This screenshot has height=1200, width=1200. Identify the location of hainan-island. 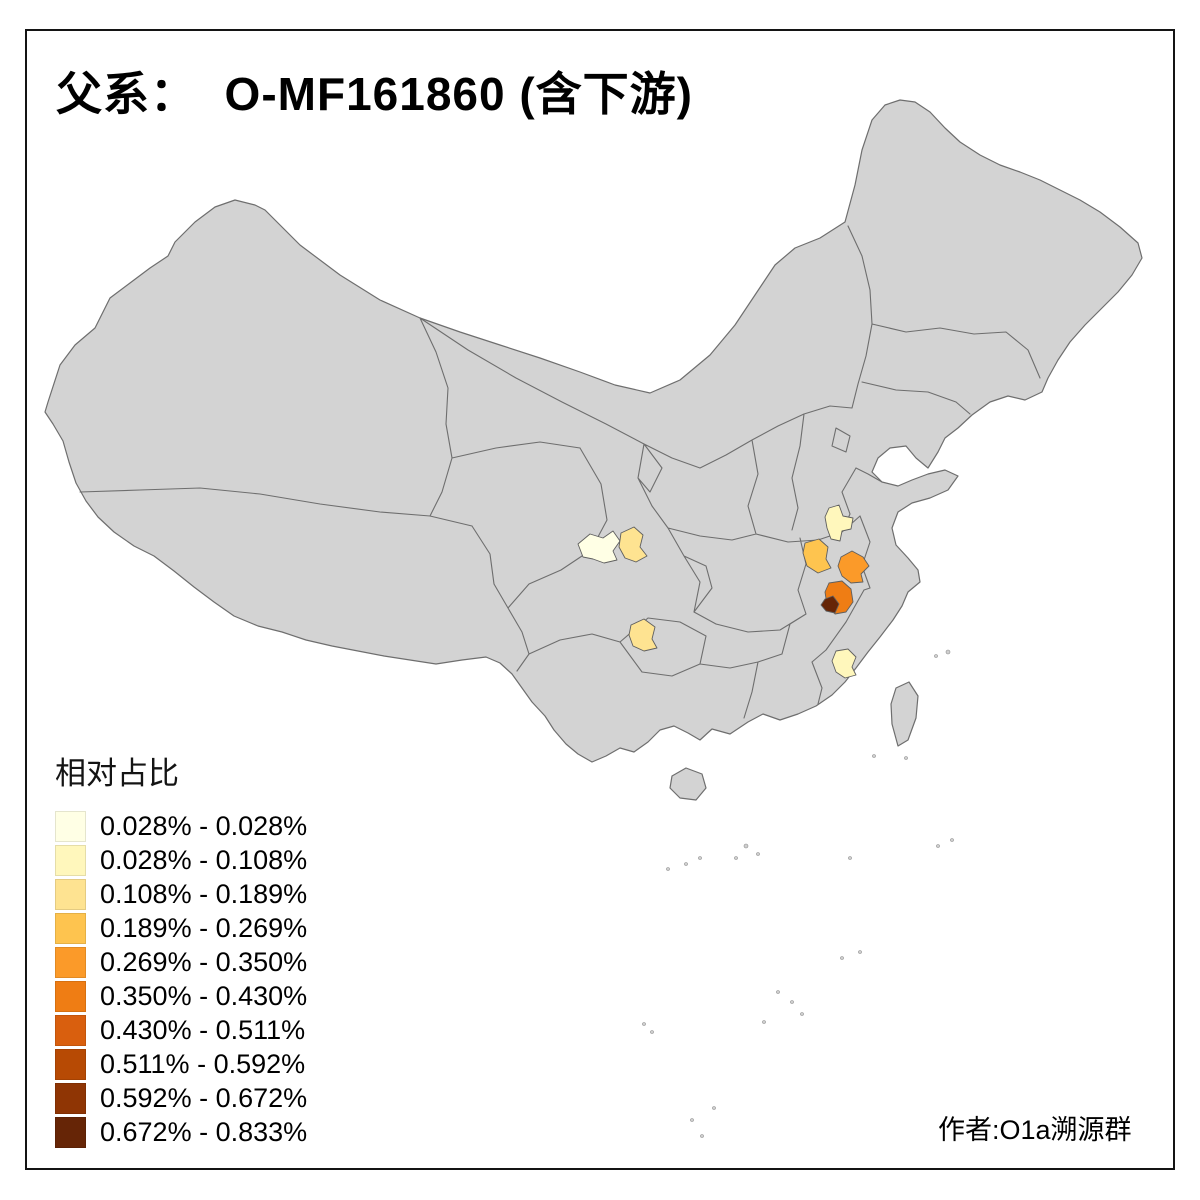
(688, 784).